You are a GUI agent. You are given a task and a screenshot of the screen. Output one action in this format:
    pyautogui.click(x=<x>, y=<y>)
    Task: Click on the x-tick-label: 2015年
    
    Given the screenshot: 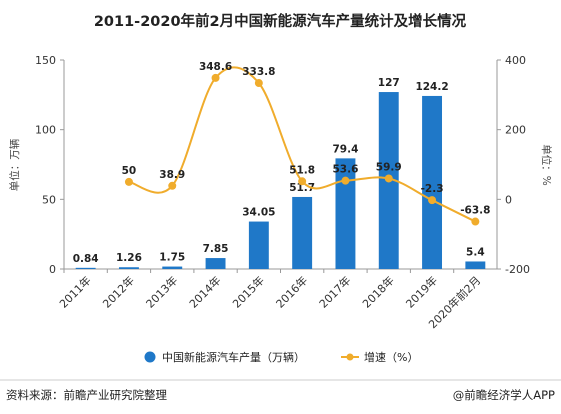 What is the action you would take?
    pyautogui.click(x=247, y=291)
    